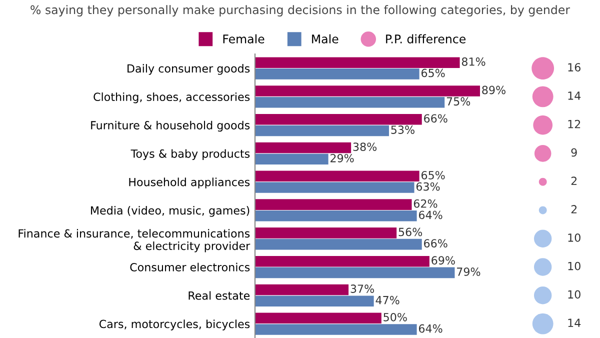  I want to click on y-tick-label: Cars, motorcycles, bicycles, so click(174, 325).